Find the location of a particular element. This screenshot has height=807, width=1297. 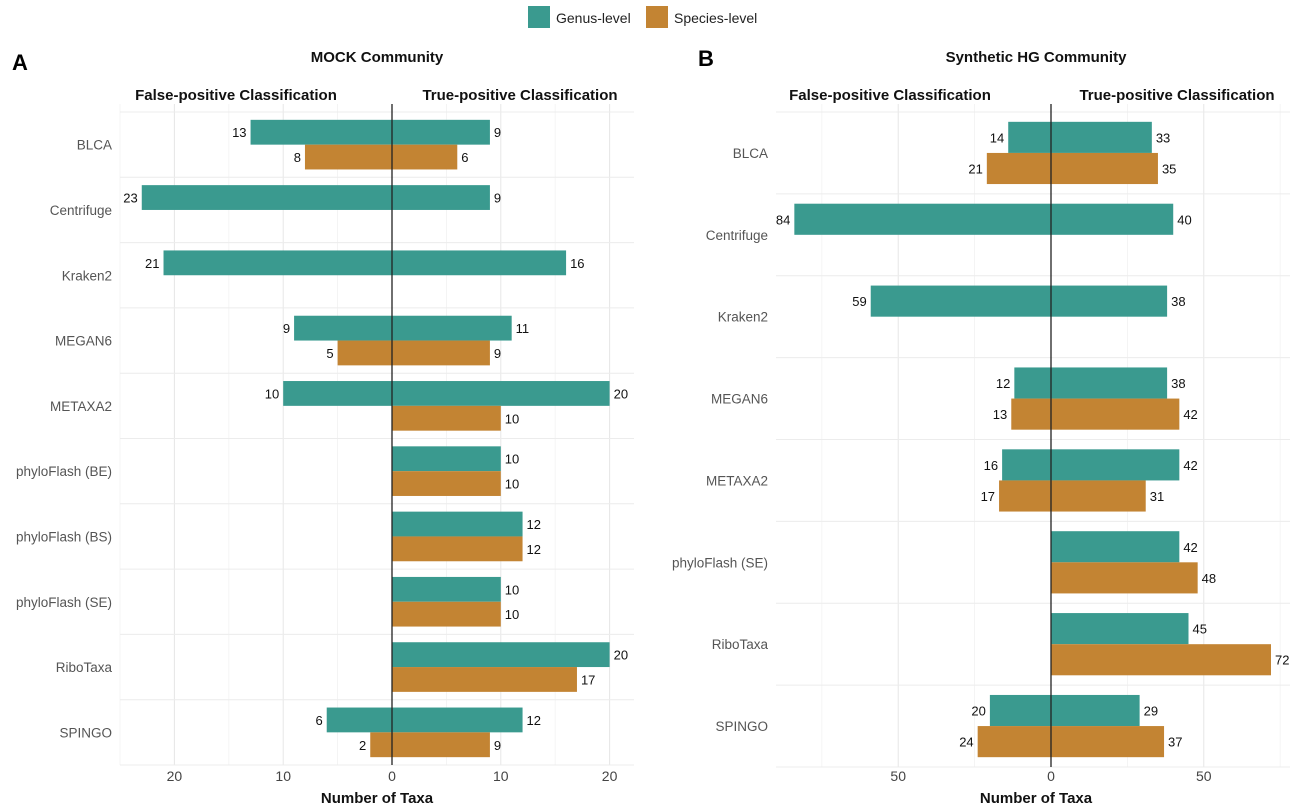

data-label: 17 is located at coordinates (588, 679).